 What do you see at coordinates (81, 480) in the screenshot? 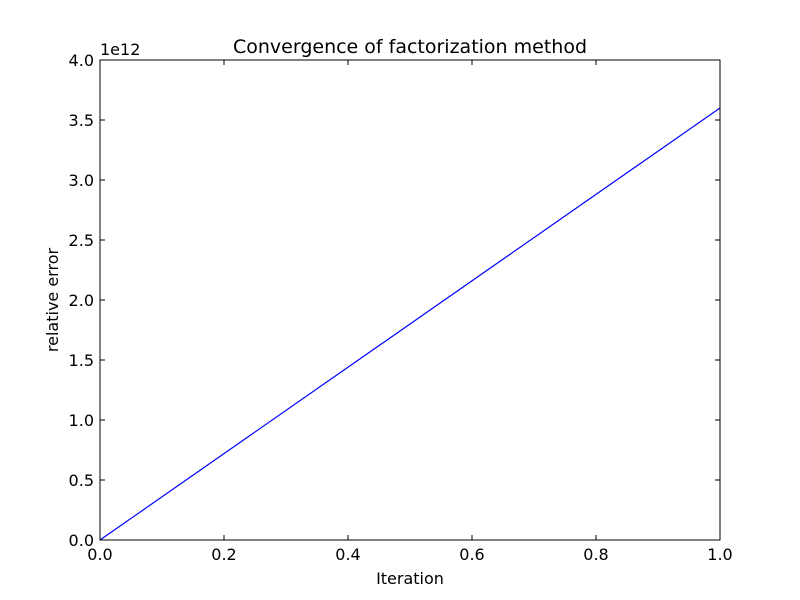
I see `y-tick-label: 0.5` at bounding box center [81, 480].